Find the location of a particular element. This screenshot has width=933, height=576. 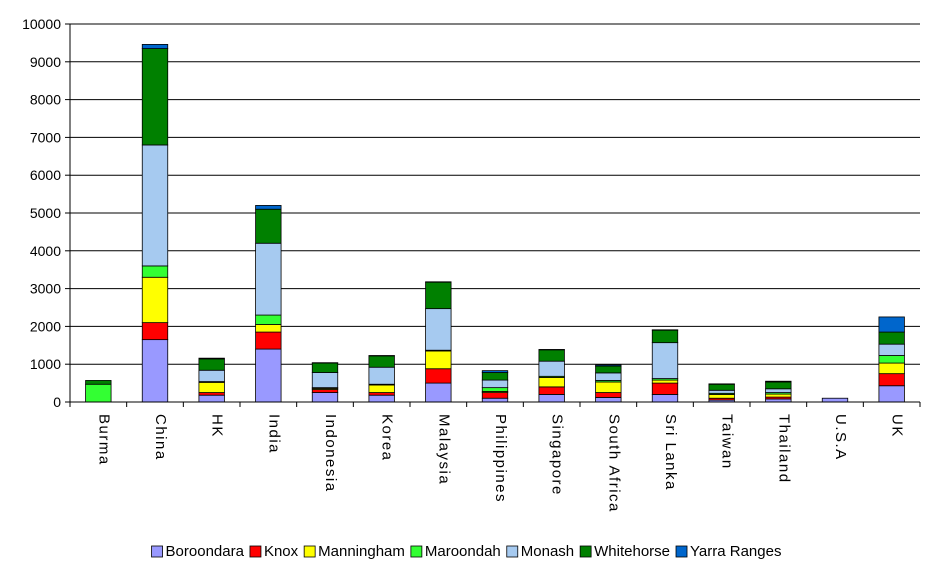

y-tick-label: 1000 is located at coordinates (45, 364).